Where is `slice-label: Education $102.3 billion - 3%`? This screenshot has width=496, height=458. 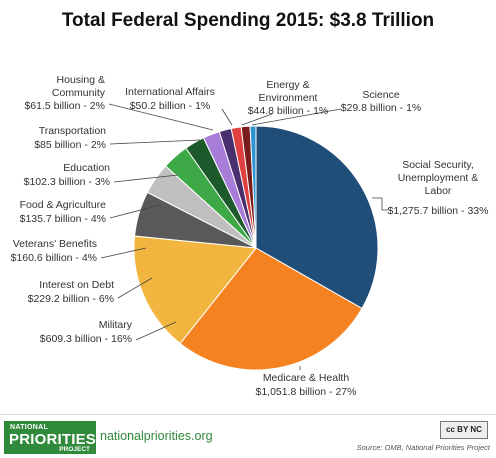
slice-label: Education $102.3 billion - 3% is located at coordinates (67, 175).